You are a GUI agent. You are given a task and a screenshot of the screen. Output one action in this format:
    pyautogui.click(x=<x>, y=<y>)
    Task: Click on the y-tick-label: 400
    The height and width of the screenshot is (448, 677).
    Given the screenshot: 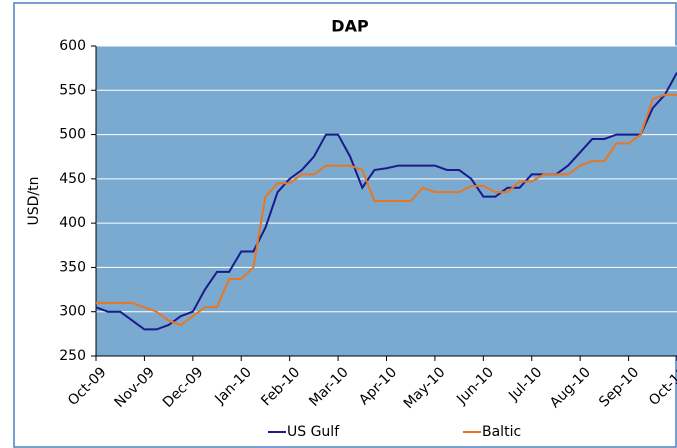 What is the action you would take?
    pyautogui.click(x=72, y=223)
    